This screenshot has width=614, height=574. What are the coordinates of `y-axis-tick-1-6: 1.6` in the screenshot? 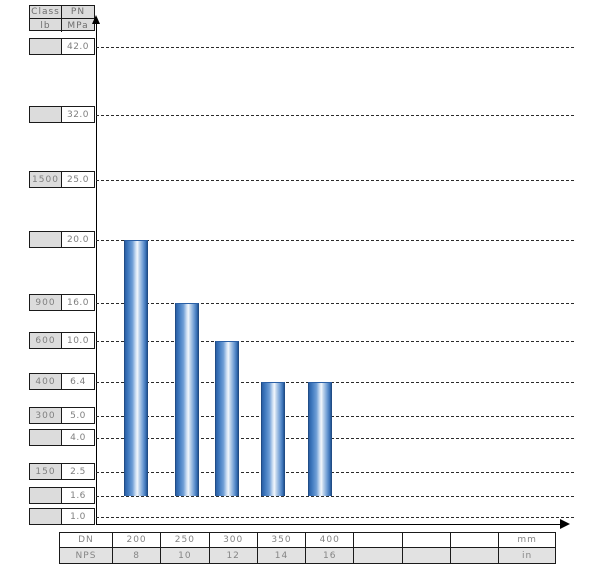 It's located at (62, 495).